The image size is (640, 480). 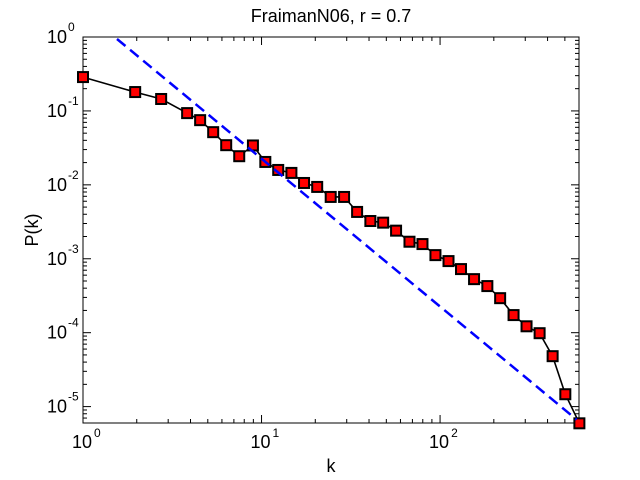 What do you see at coordinates (332, 466) in the screenshot?
I see `x-axis-label: k` at bounding box center [332, 466].